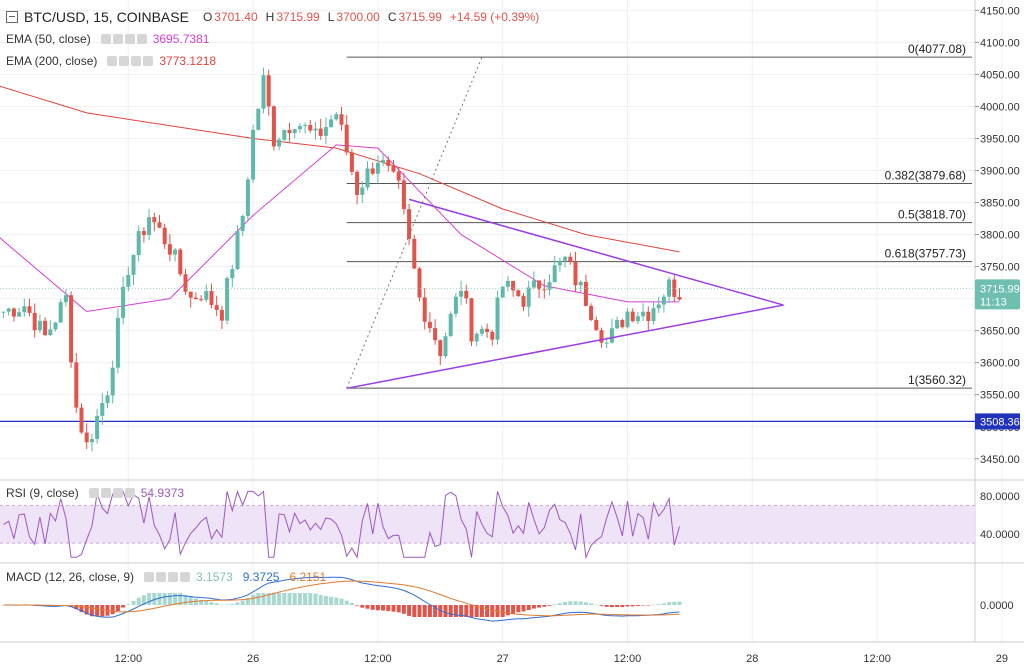 This screenshot has width=1024, height=672. I want to click on price-tick-label: 3900.00, so click(1000, 172).